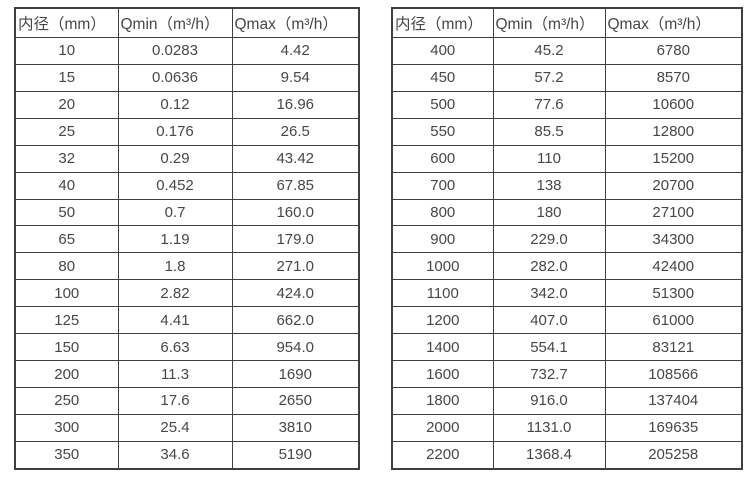 This screenshot has height=483, width=750. I want to click on table-cell: 137404, so click(673, 400).